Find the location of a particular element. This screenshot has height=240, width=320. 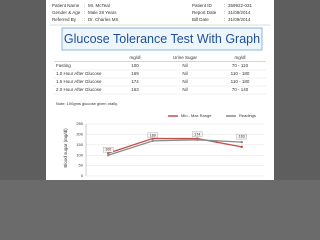

cell: 70 - 110 is located at coordinates (240, 65).